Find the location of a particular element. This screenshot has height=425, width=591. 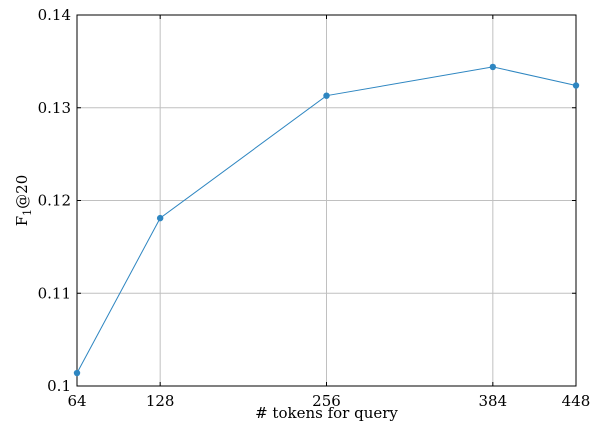

y-tick-label: 0.14 is located at coordinates (54, 15).